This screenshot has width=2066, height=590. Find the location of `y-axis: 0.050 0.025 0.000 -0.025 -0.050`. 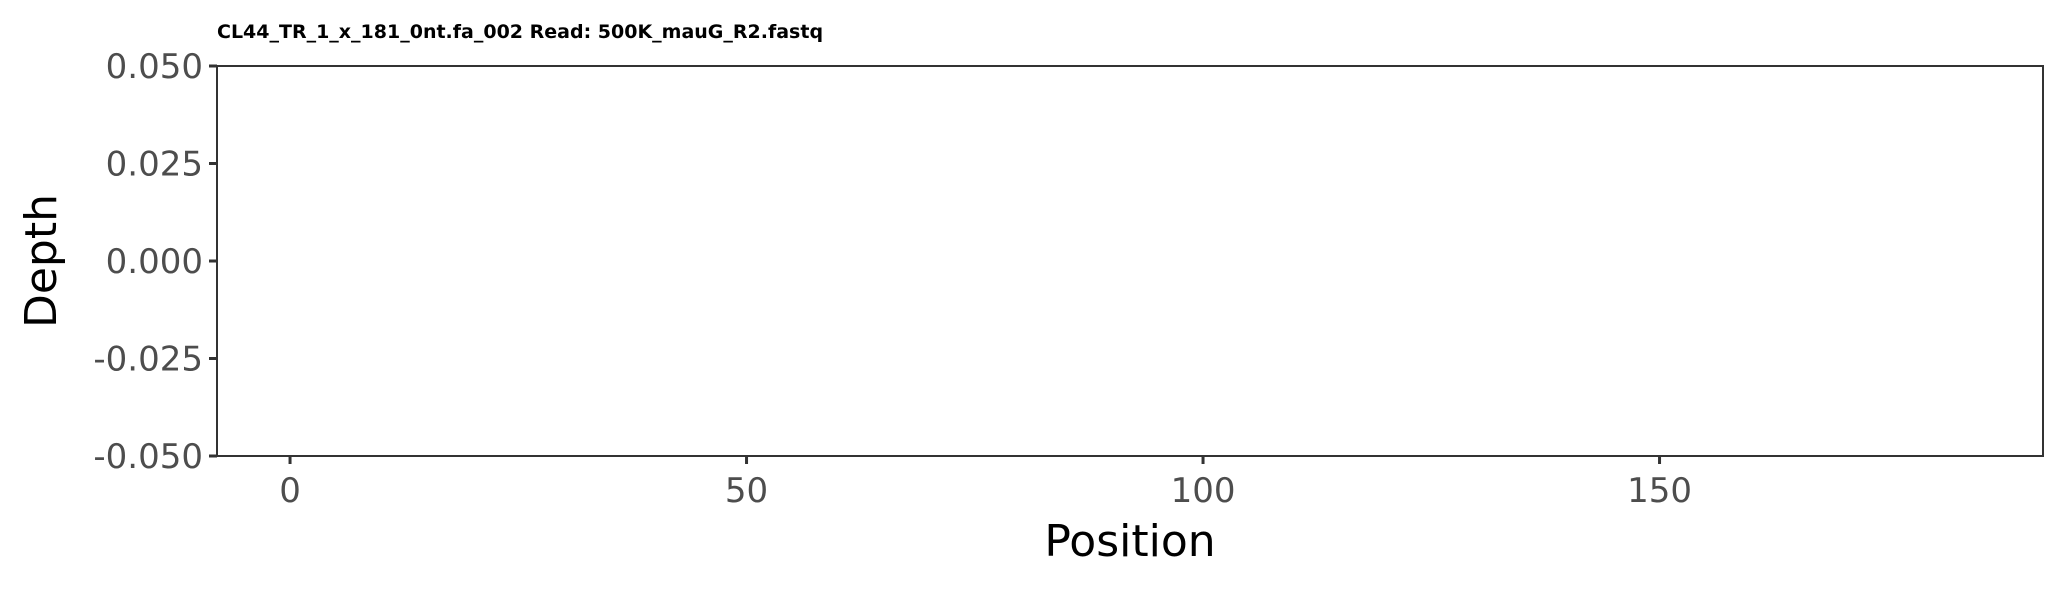

y-axis: 0.050 0.025 0.000 -0.025 -0.050 is located at coordinates (155, 262).